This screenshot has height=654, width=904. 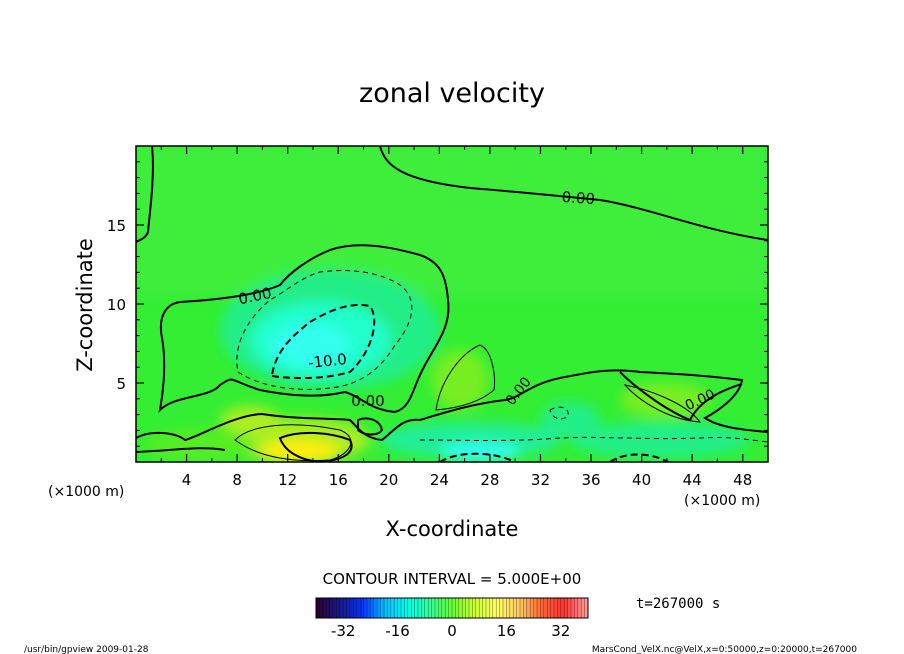 I want to click on contour-label: -10.0, so click(x=327, y=361).